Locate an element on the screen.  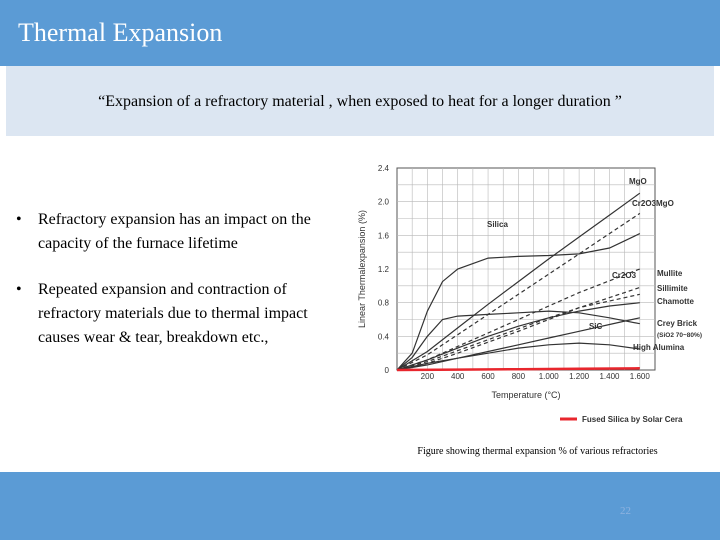
title-bar: Thermal Expansion is located at coordinates (360, 33).